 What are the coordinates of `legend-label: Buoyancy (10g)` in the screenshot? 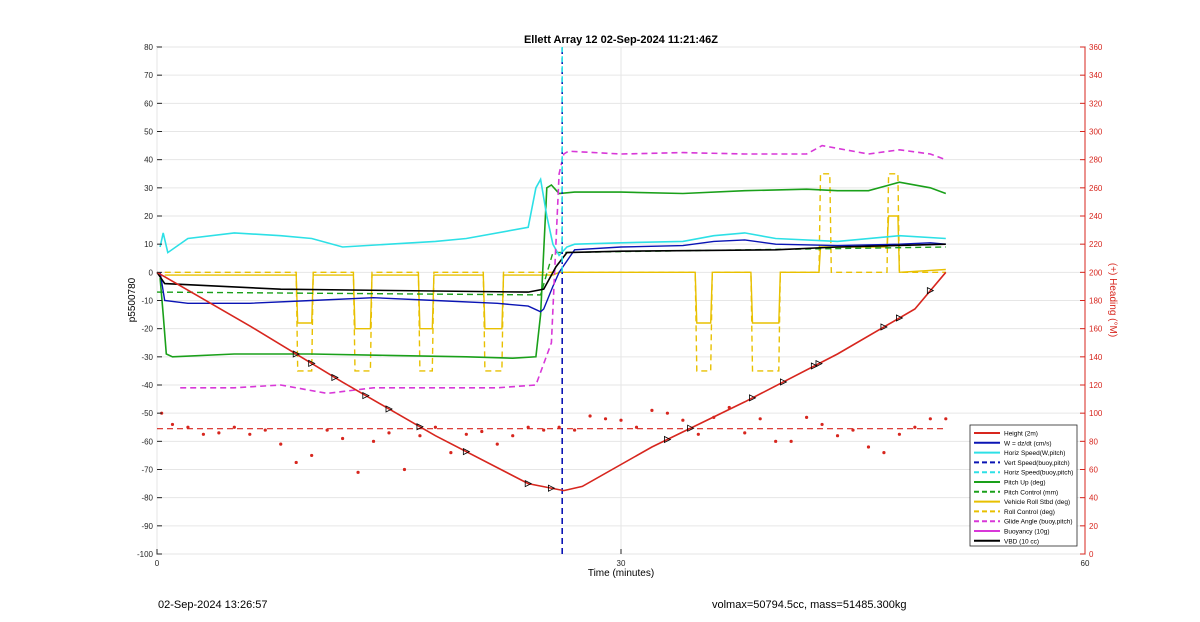 It's located at (1027, 532).